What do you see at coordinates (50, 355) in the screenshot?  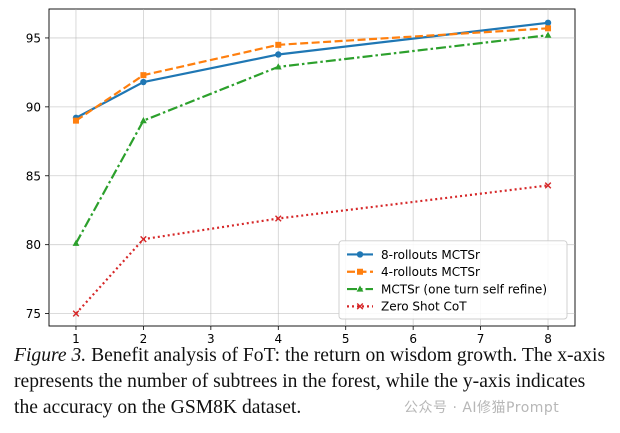 I see `caption-label: Figure 3.` at bounding box center [50, 355].